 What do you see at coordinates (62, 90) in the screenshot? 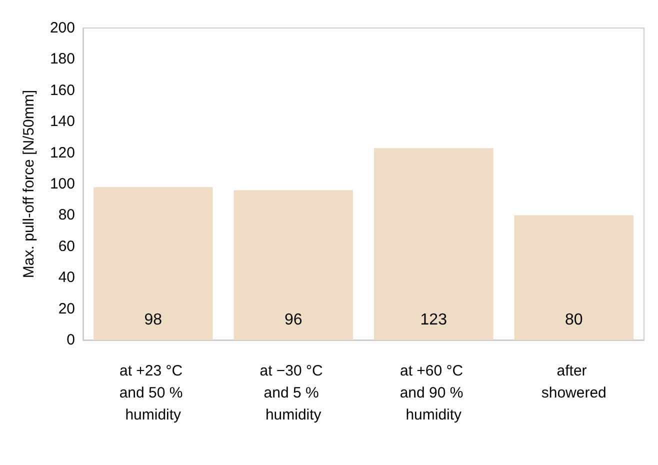
I see `y-tick-label: 160` at bounding box center [62, 90].